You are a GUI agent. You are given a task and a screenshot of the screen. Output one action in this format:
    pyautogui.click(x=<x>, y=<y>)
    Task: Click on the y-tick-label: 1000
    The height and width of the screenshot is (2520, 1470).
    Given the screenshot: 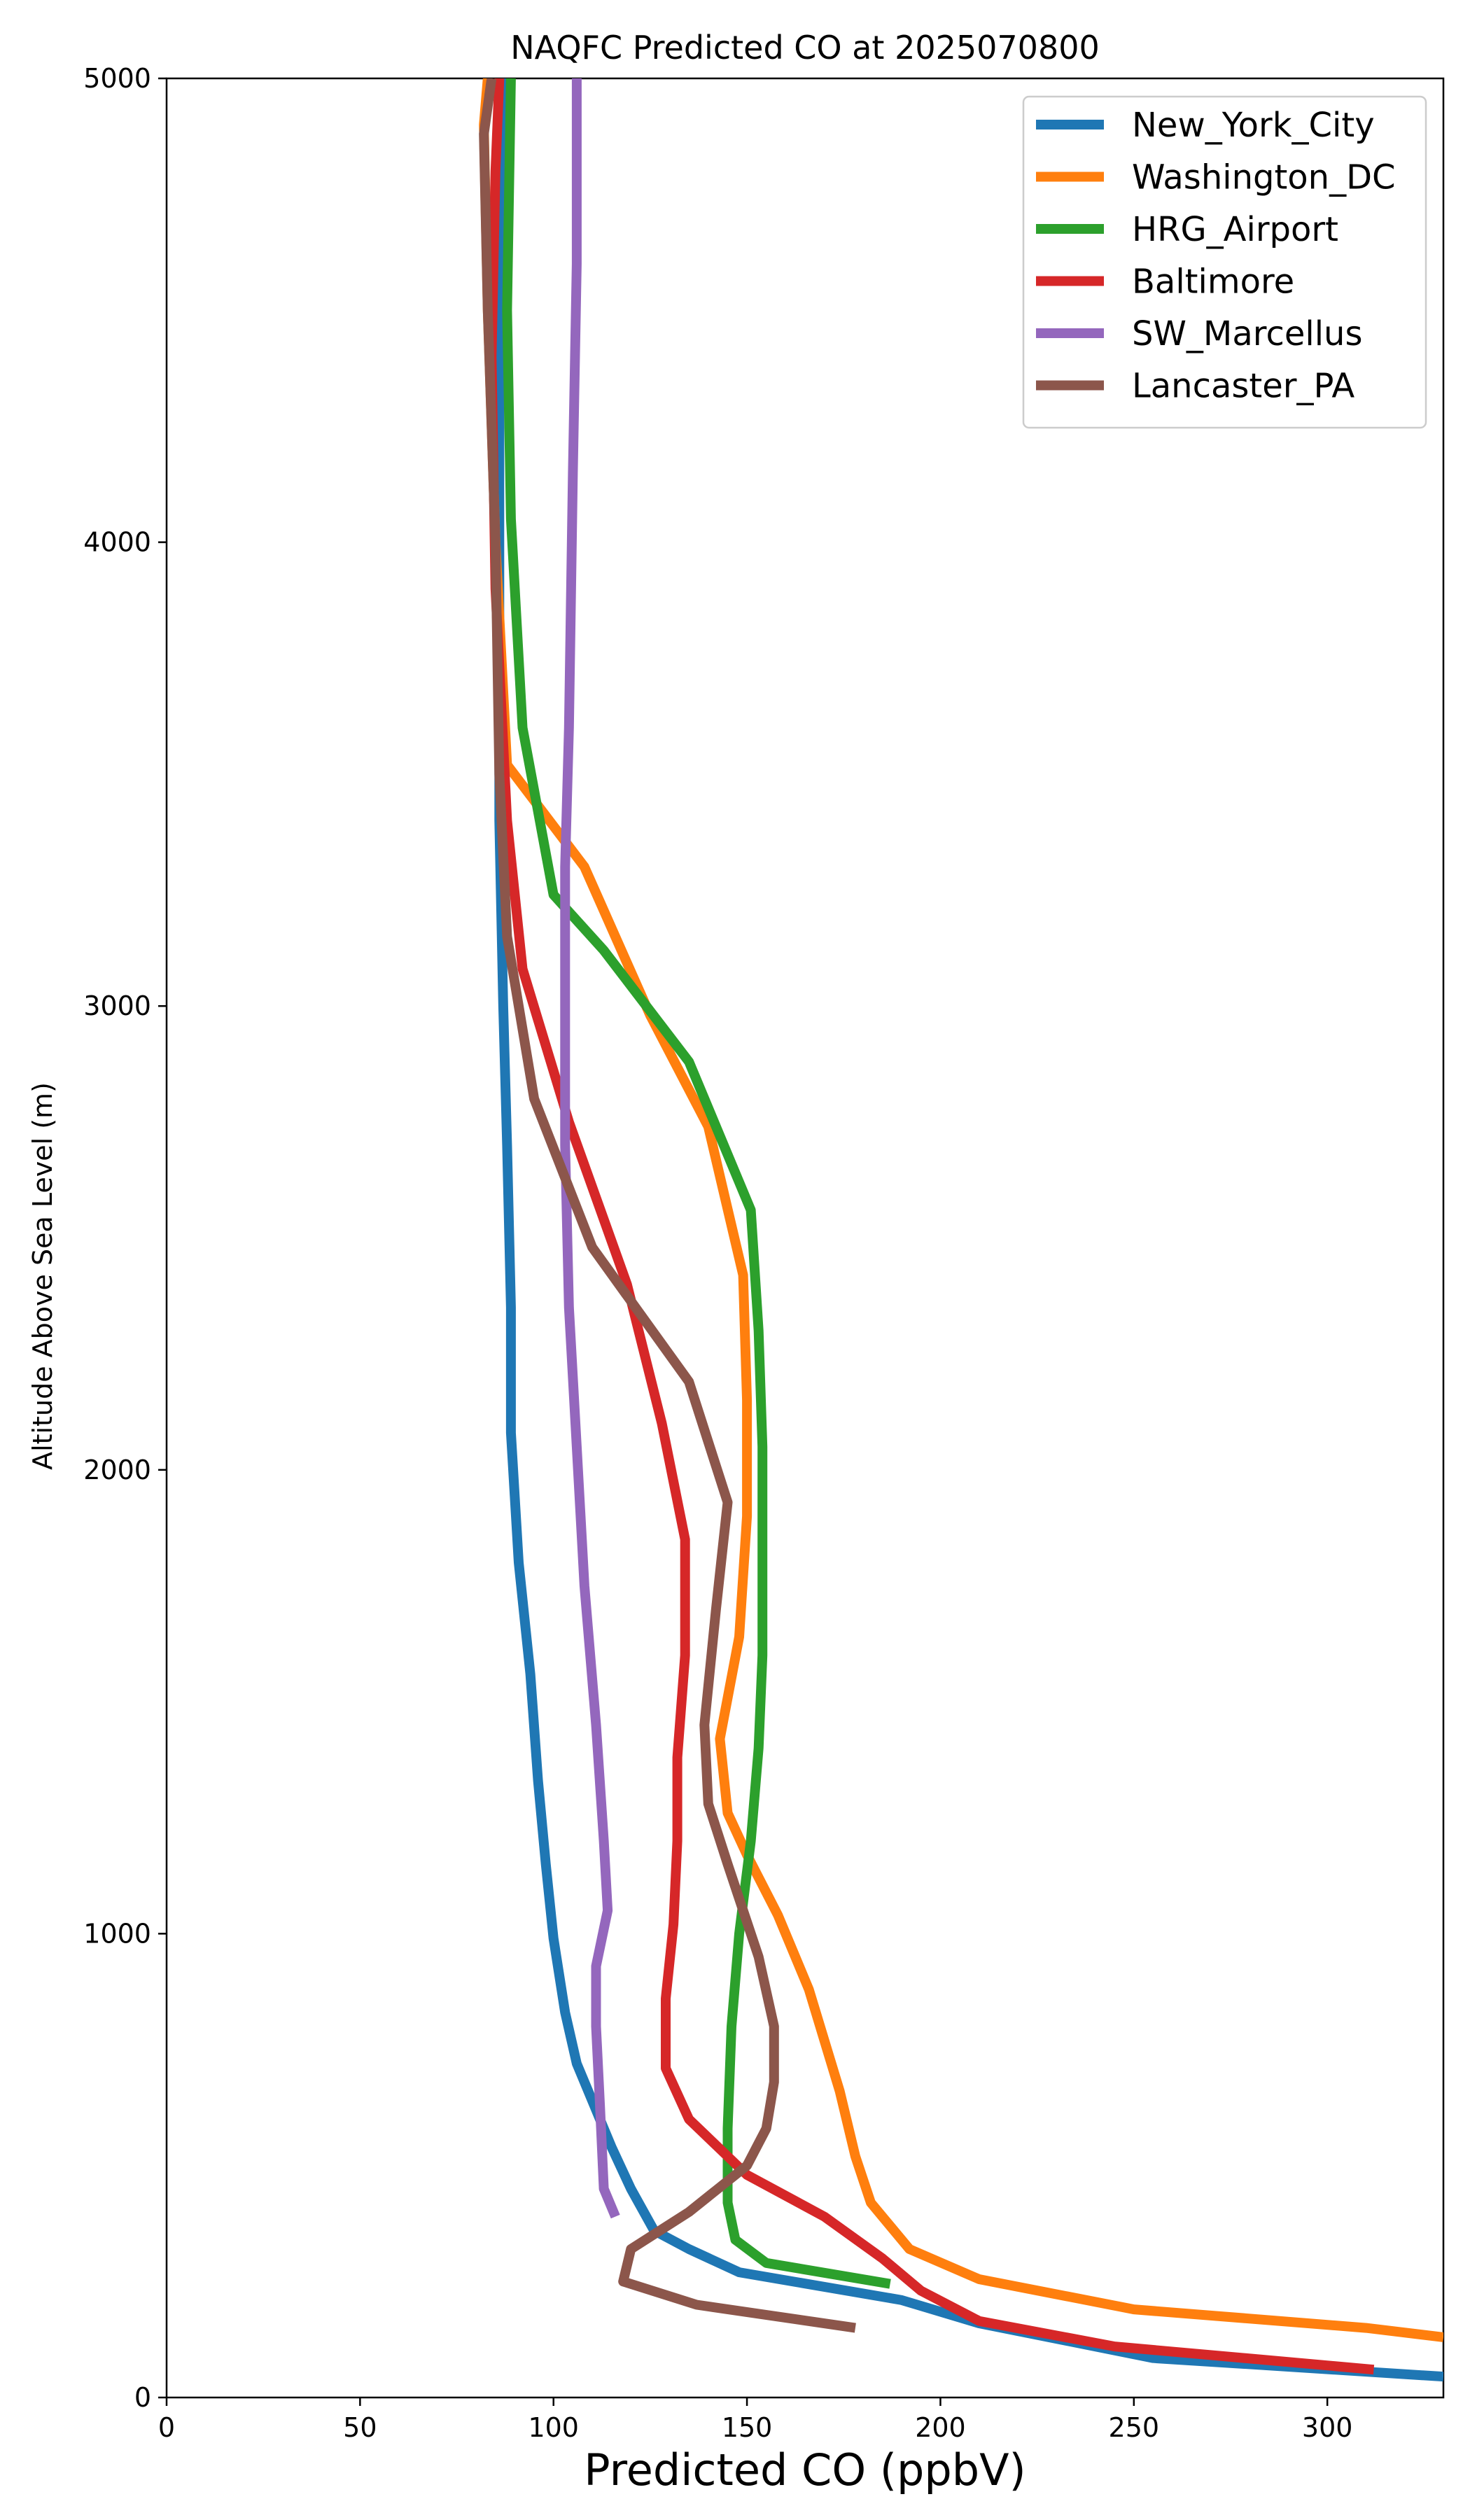 What is the action you would take?
    pyautogui.click(x=117, y=1933)
    